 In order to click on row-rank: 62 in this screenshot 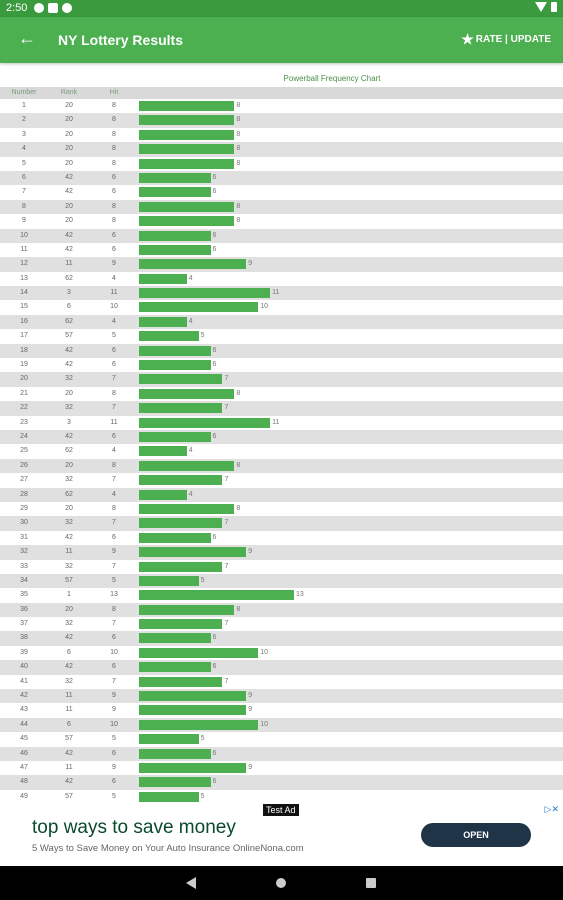, I will do `click(69, 451)`.